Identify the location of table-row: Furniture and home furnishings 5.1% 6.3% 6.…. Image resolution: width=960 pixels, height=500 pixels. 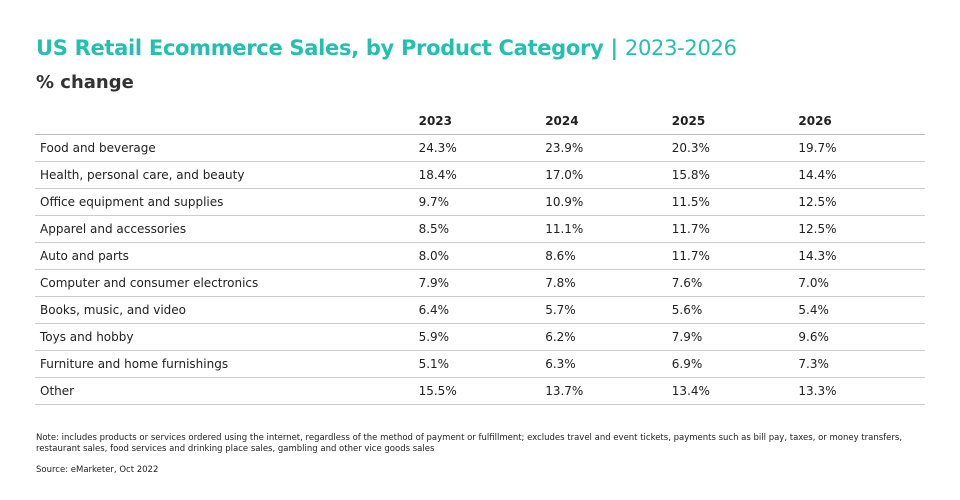
(480, 364).